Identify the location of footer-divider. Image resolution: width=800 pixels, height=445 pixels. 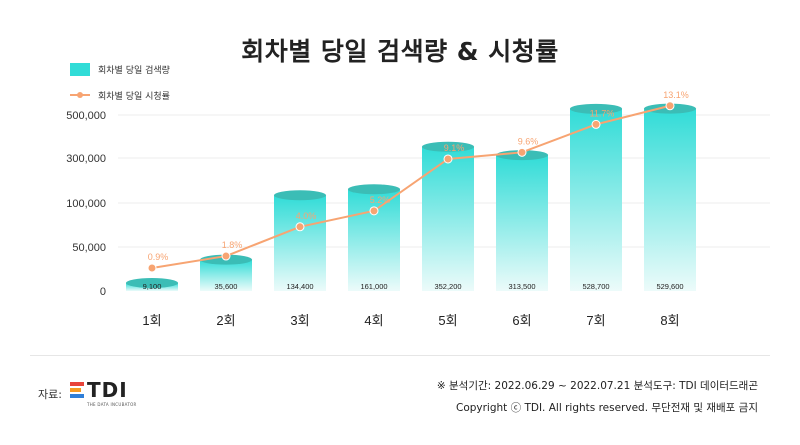
(400, 355).